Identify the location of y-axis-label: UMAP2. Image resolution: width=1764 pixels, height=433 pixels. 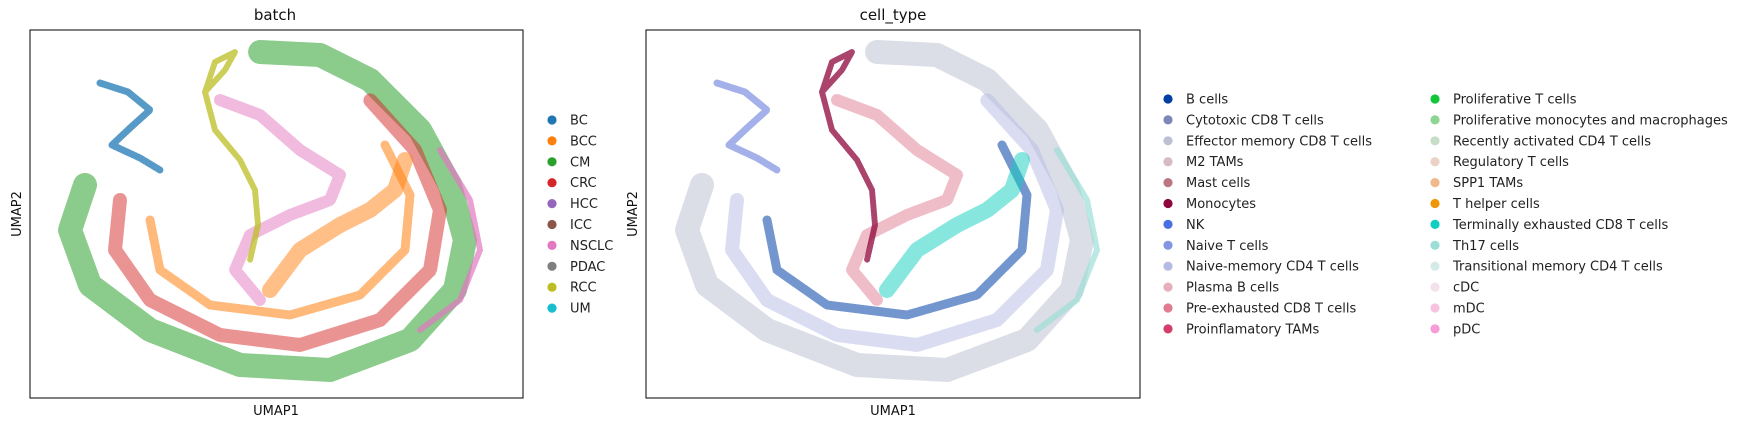
(17, 214).